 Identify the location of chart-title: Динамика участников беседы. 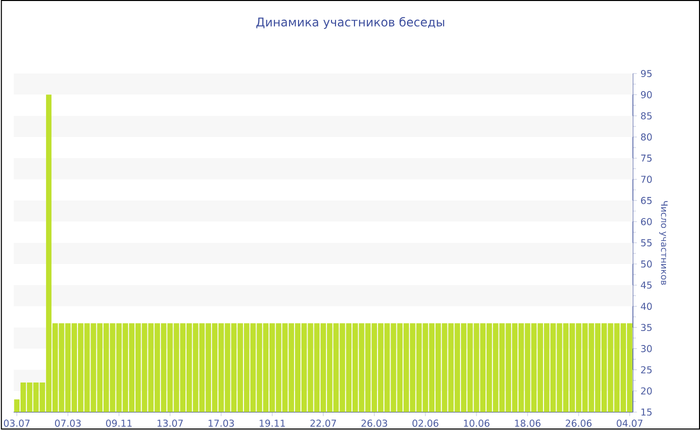
(350, 23).